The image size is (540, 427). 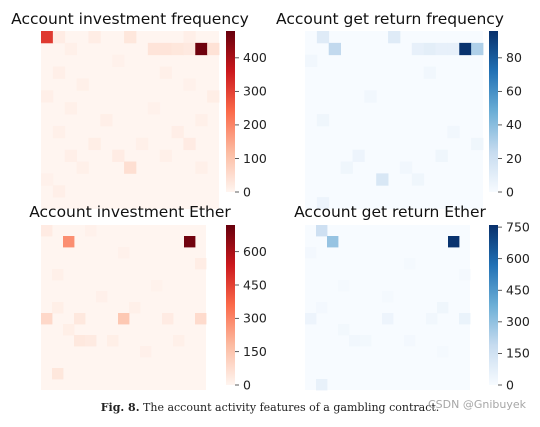 I want to click on caption-label: Fig. 8., so click(x=120, y=407).